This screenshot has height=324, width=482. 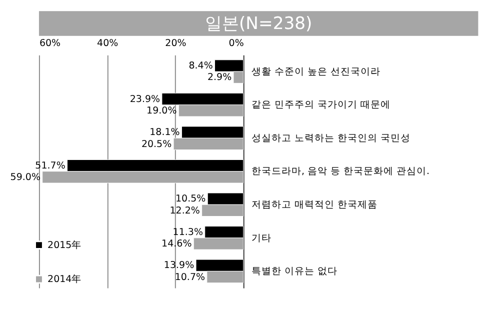 I want to click on data-label: 59.0%, so click(x=25, y=178).